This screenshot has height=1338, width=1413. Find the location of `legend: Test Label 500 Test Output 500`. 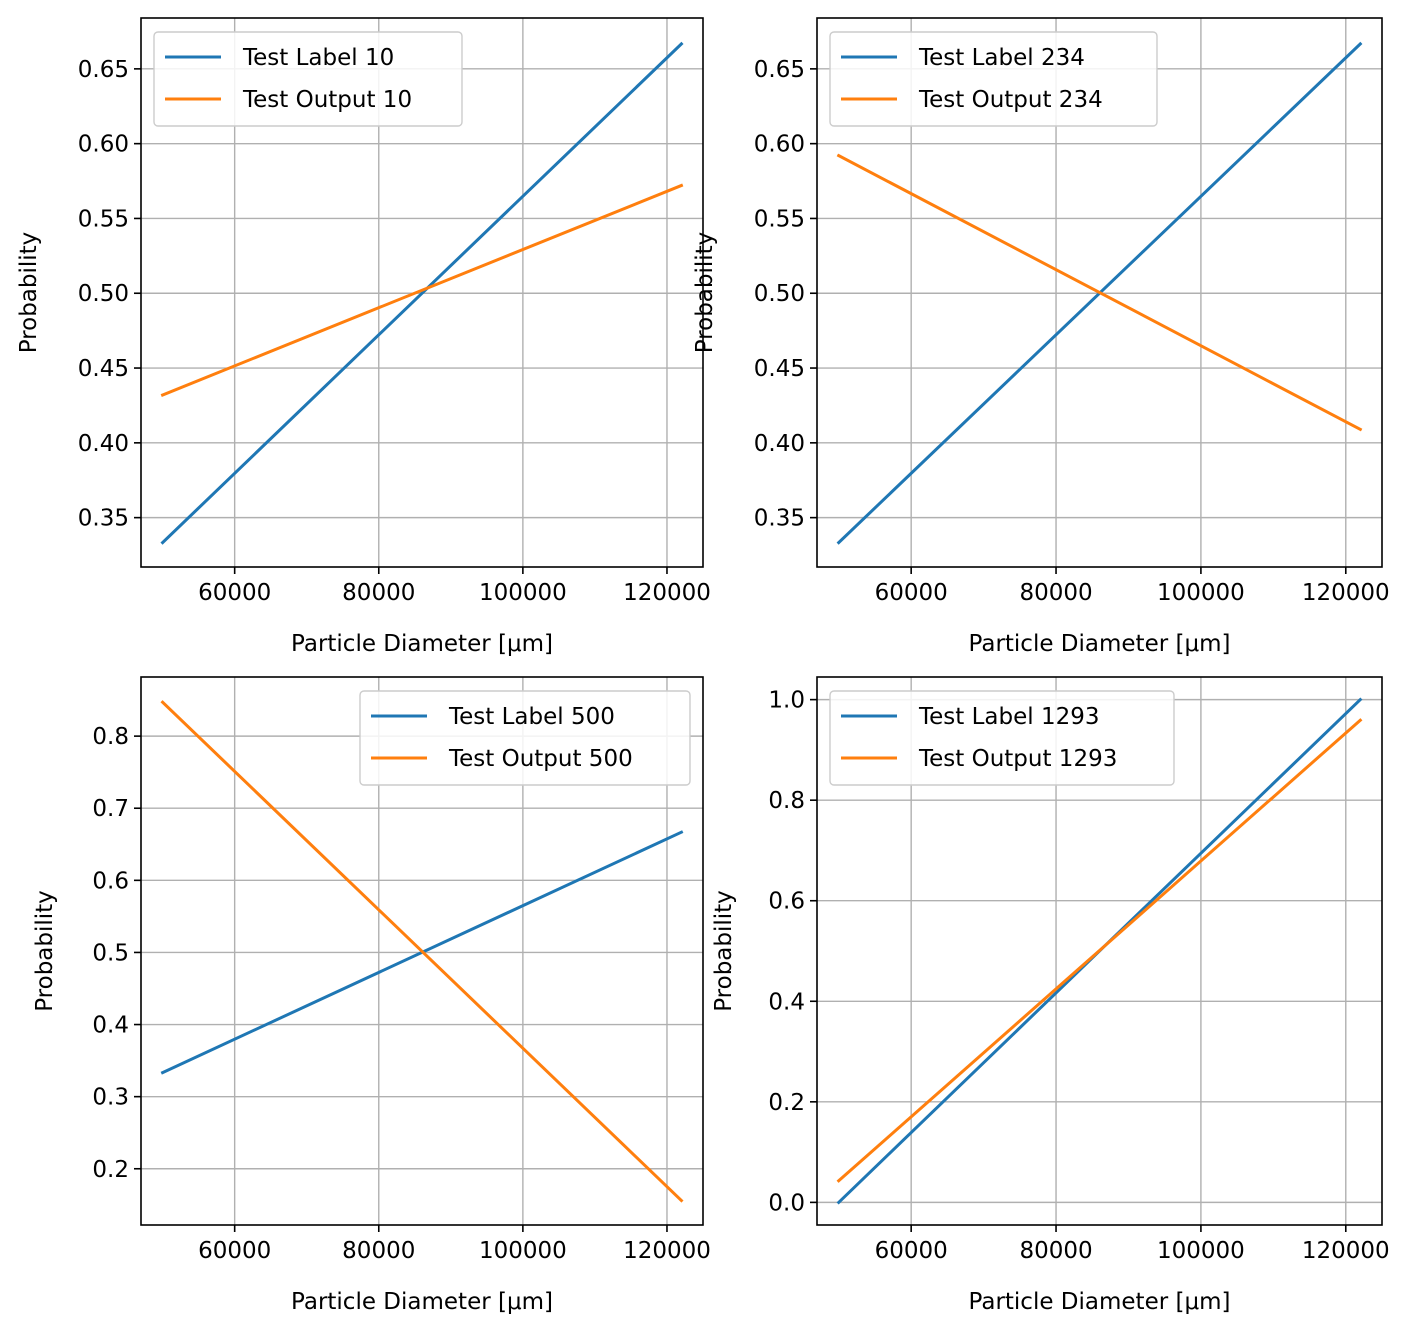

legend: Test Label 500 Test Output 500 is located at coordinates (525, 738).